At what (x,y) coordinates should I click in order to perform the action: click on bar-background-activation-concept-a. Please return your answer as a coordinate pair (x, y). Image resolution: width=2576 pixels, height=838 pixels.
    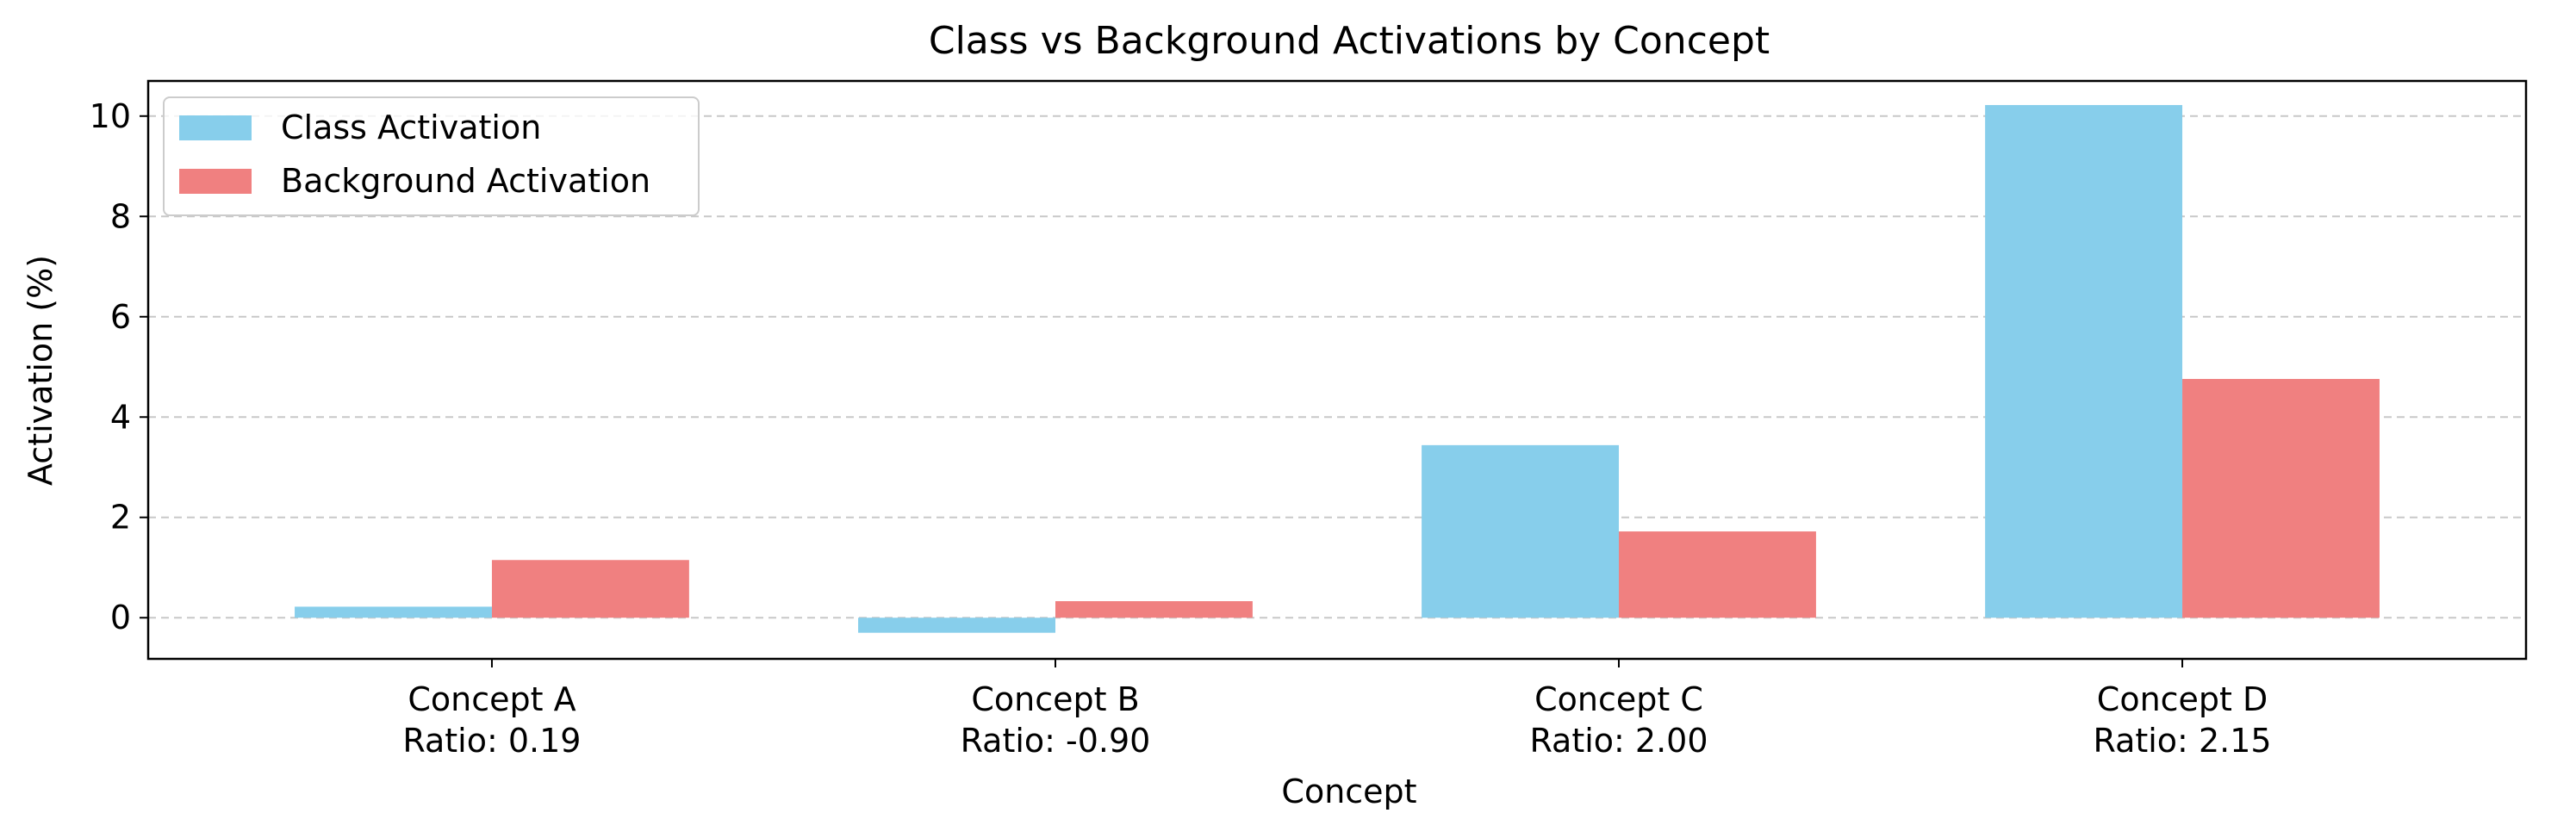
    Looking at the image, I should click on (590, 589).